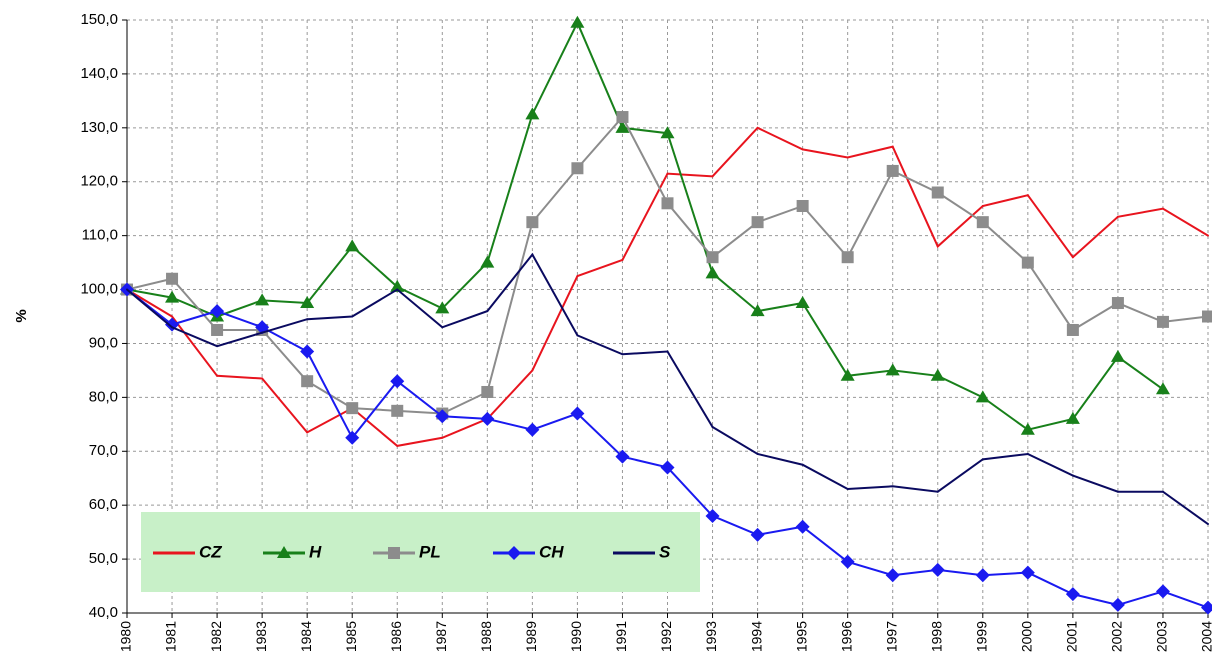 The width and height of the screenshot is (1212, 670). What do you see at coordinates (103, 450) in the screenshot?
I see `y-tick-label: 70,0` at bounding box center [103, 450].